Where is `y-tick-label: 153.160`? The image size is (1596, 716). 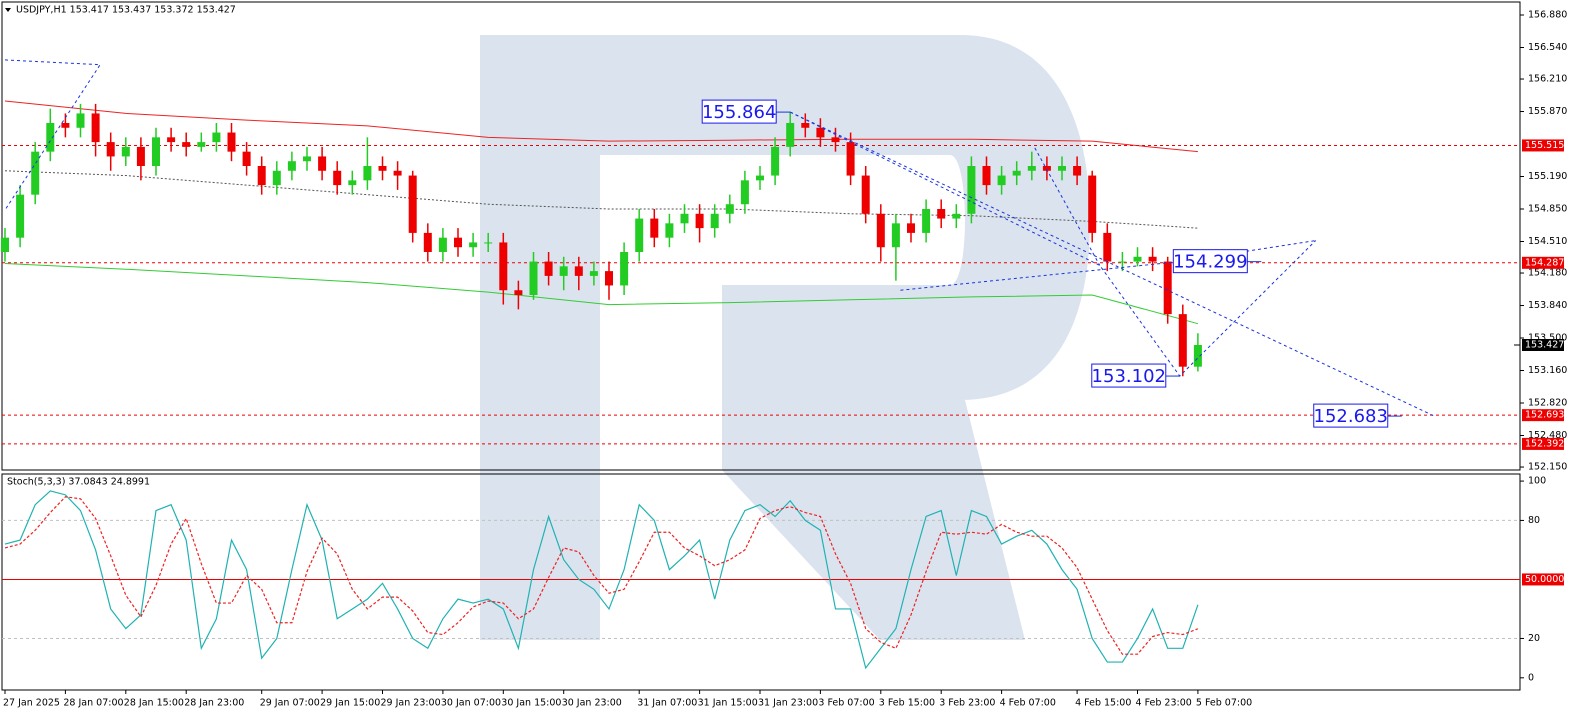 y-tick-label: 153.160 is located at coordinates (1547, 370).